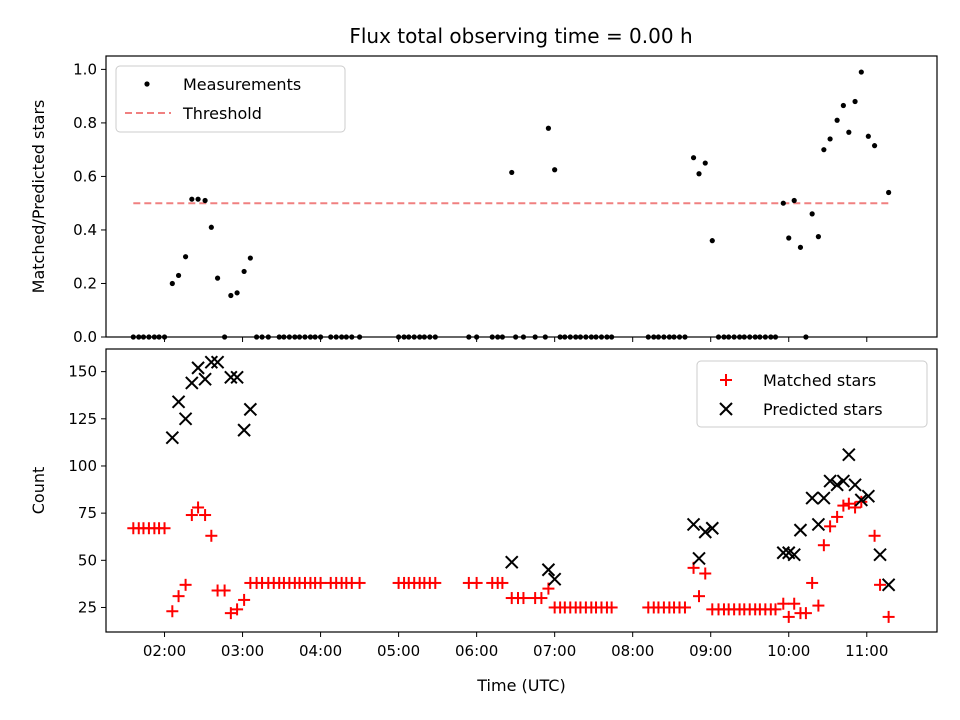 The height and width of the screenshot is (720, 960). Describe the element at coordinates (85, 176) in the screenshot. I see `y-tick-label: 0.6` at that location.